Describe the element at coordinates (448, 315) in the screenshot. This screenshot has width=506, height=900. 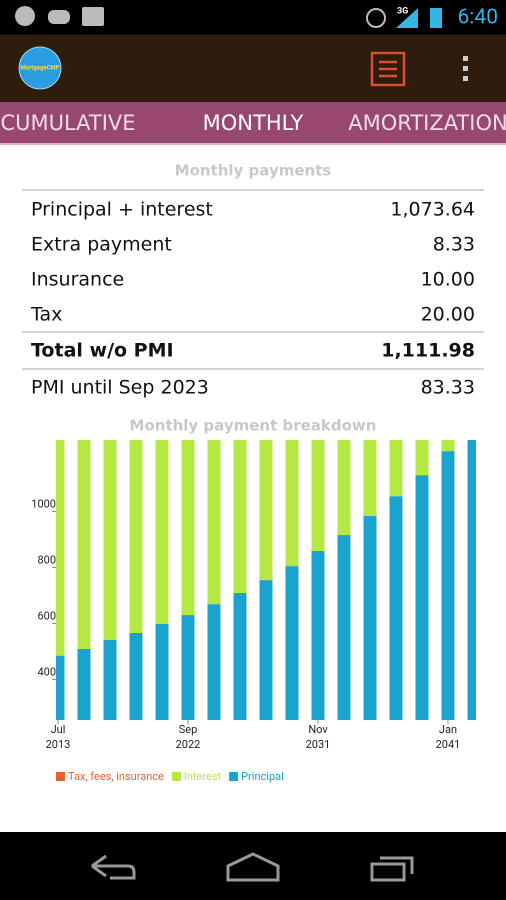
I see `row-value: 20.00` at that location.